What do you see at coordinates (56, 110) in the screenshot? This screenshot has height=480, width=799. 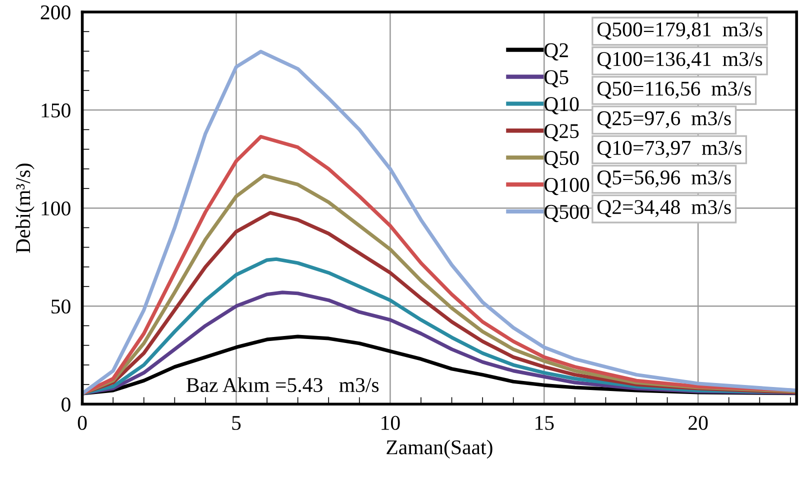 I see `y-tick-label: 150` at bounding box center [56, 110].